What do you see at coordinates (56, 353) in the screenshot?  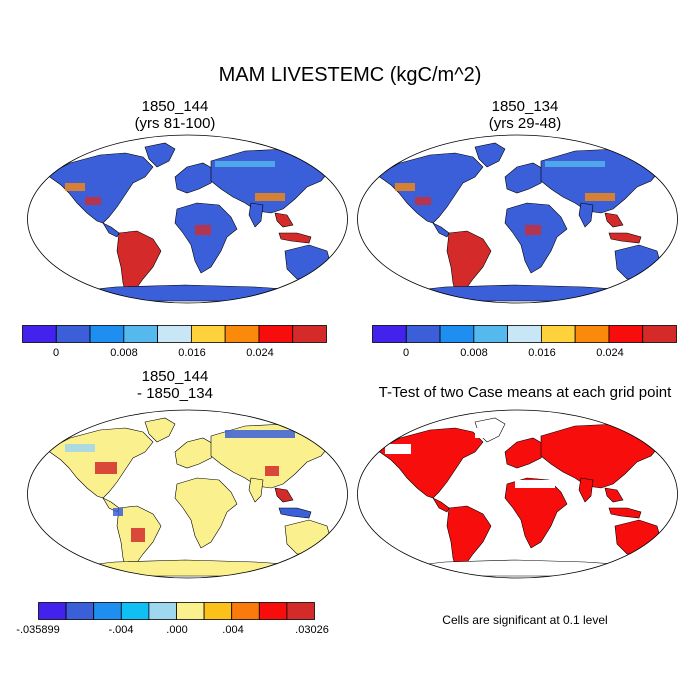 I see `colorbar-panel1-tick-label: 0` at bounding box center [56, 353].